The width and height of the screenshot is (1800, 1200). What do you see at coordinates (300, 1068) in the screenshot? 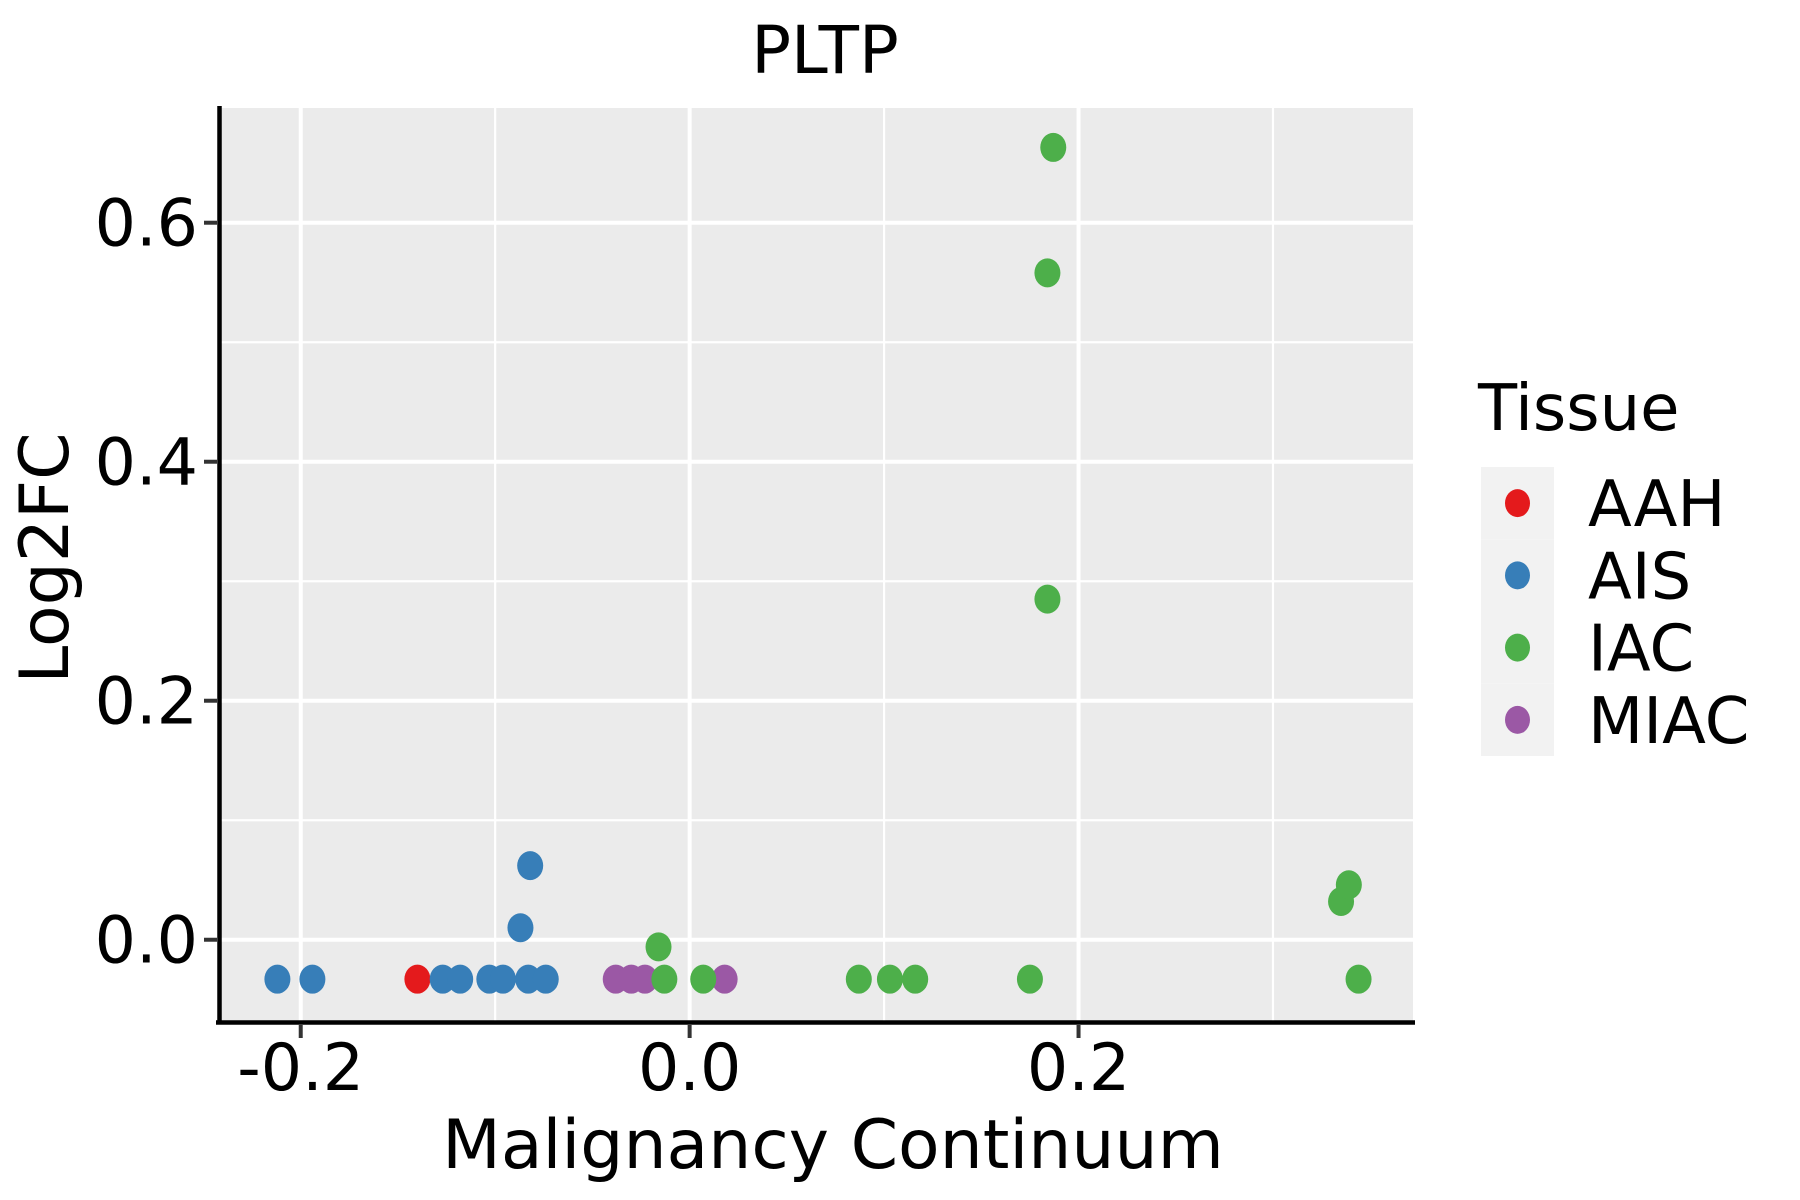
I see `x-tick-label: -0.2` at bounding box center [300, 1068].